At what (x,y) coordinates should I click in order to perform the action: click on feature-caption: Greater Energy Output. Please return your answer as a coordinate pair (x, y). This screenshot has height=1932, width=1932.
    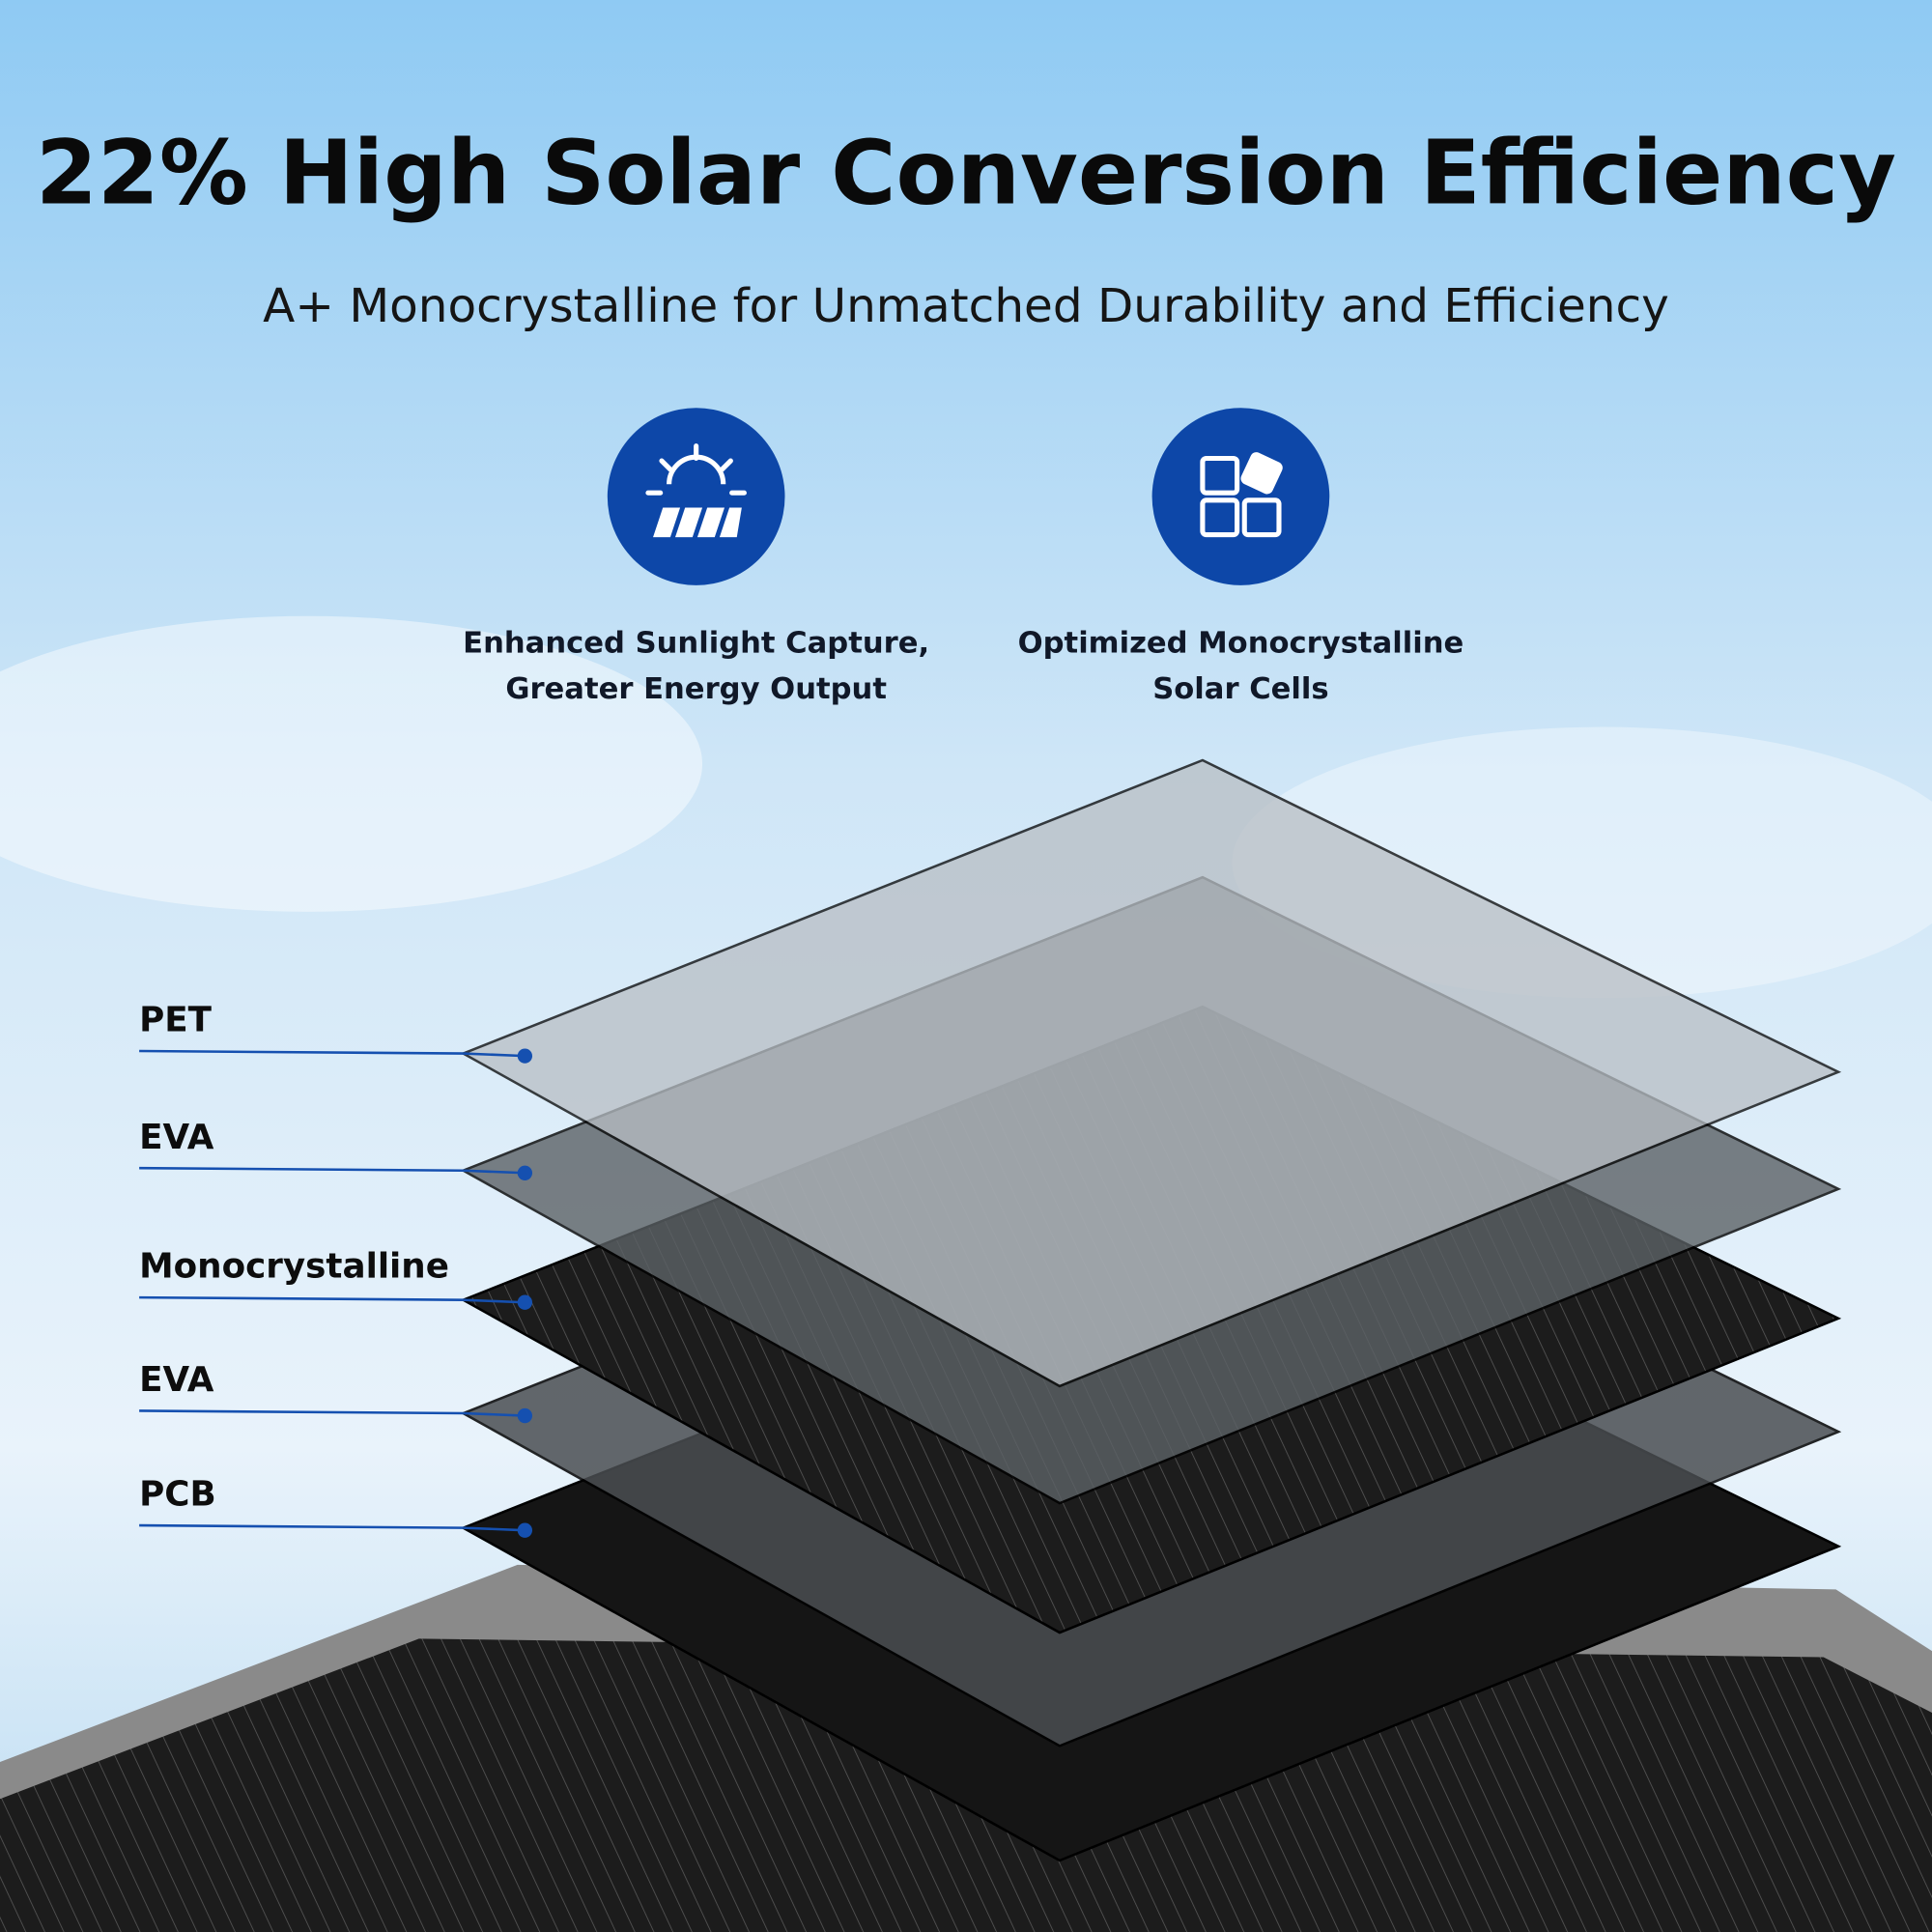
    Looking at the image, I should click on (696, 689).